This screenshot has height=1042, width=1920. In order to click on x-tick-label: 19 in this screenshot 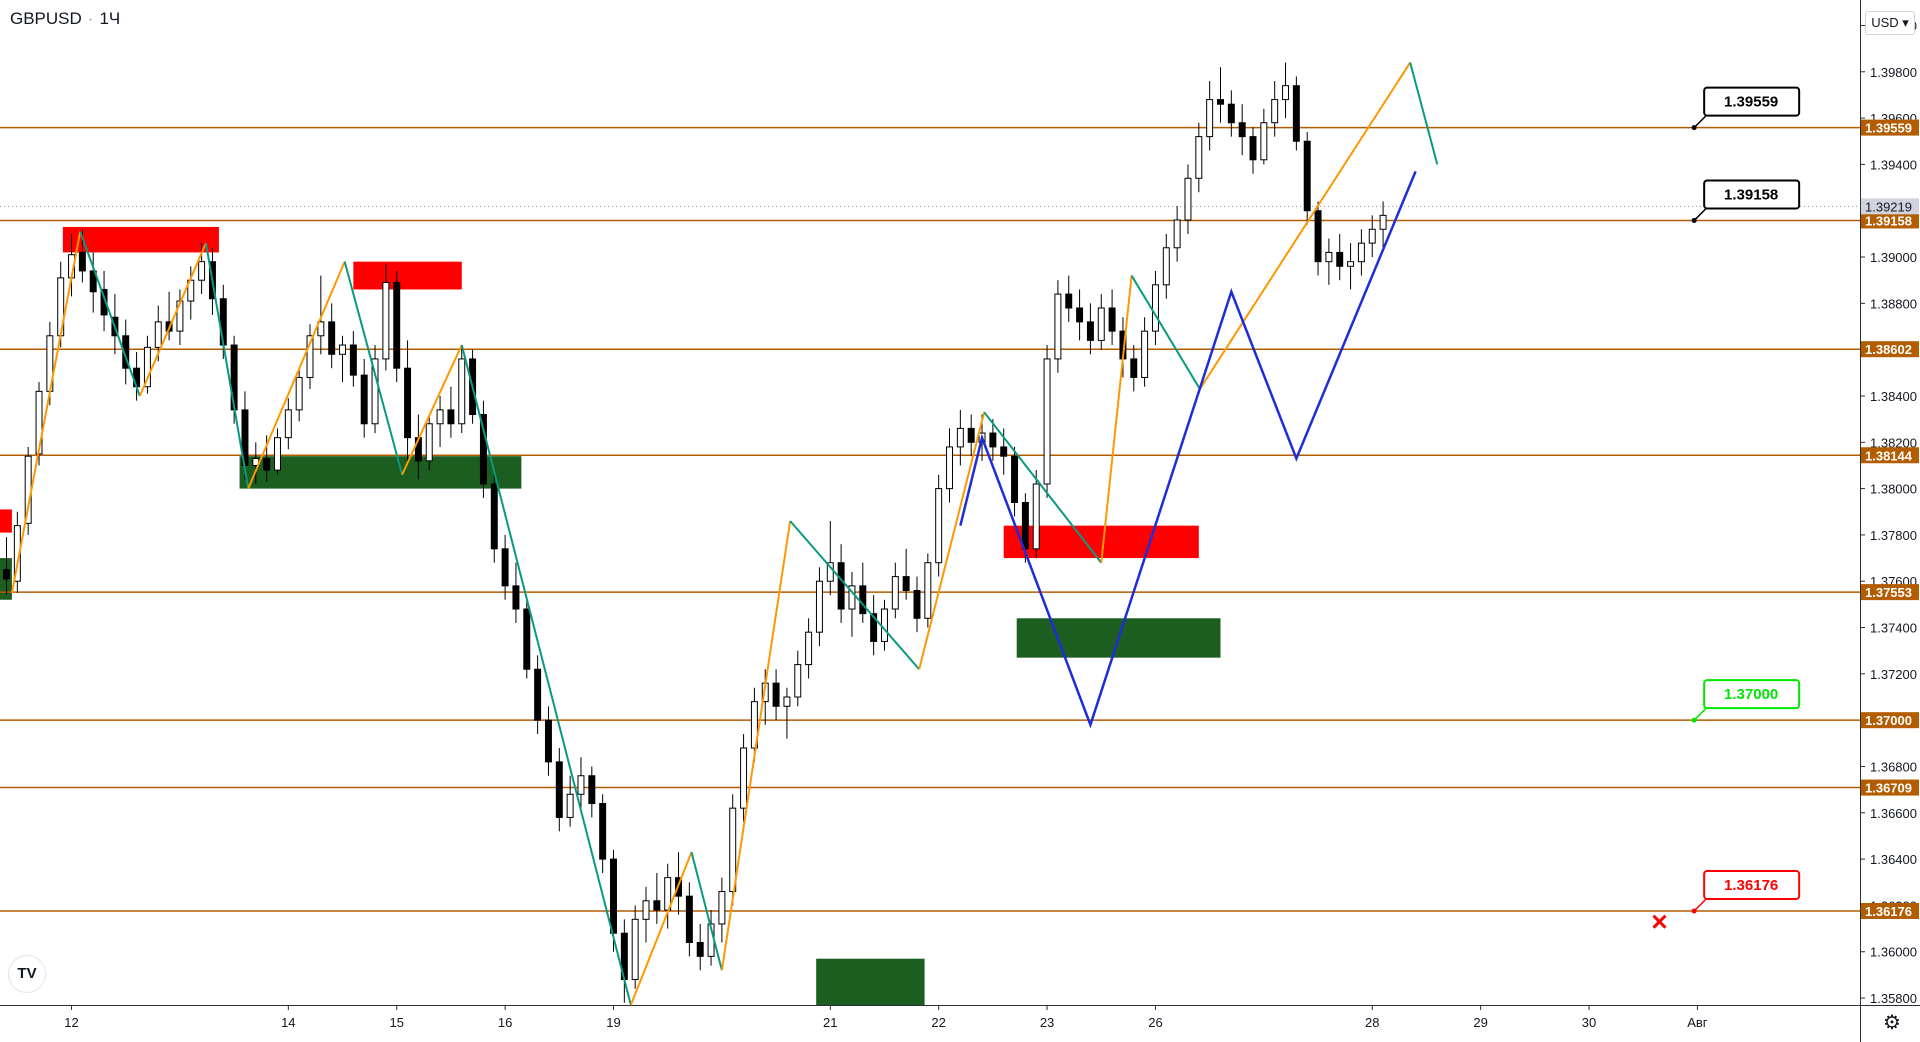, I will do `click(613, 1022)`.